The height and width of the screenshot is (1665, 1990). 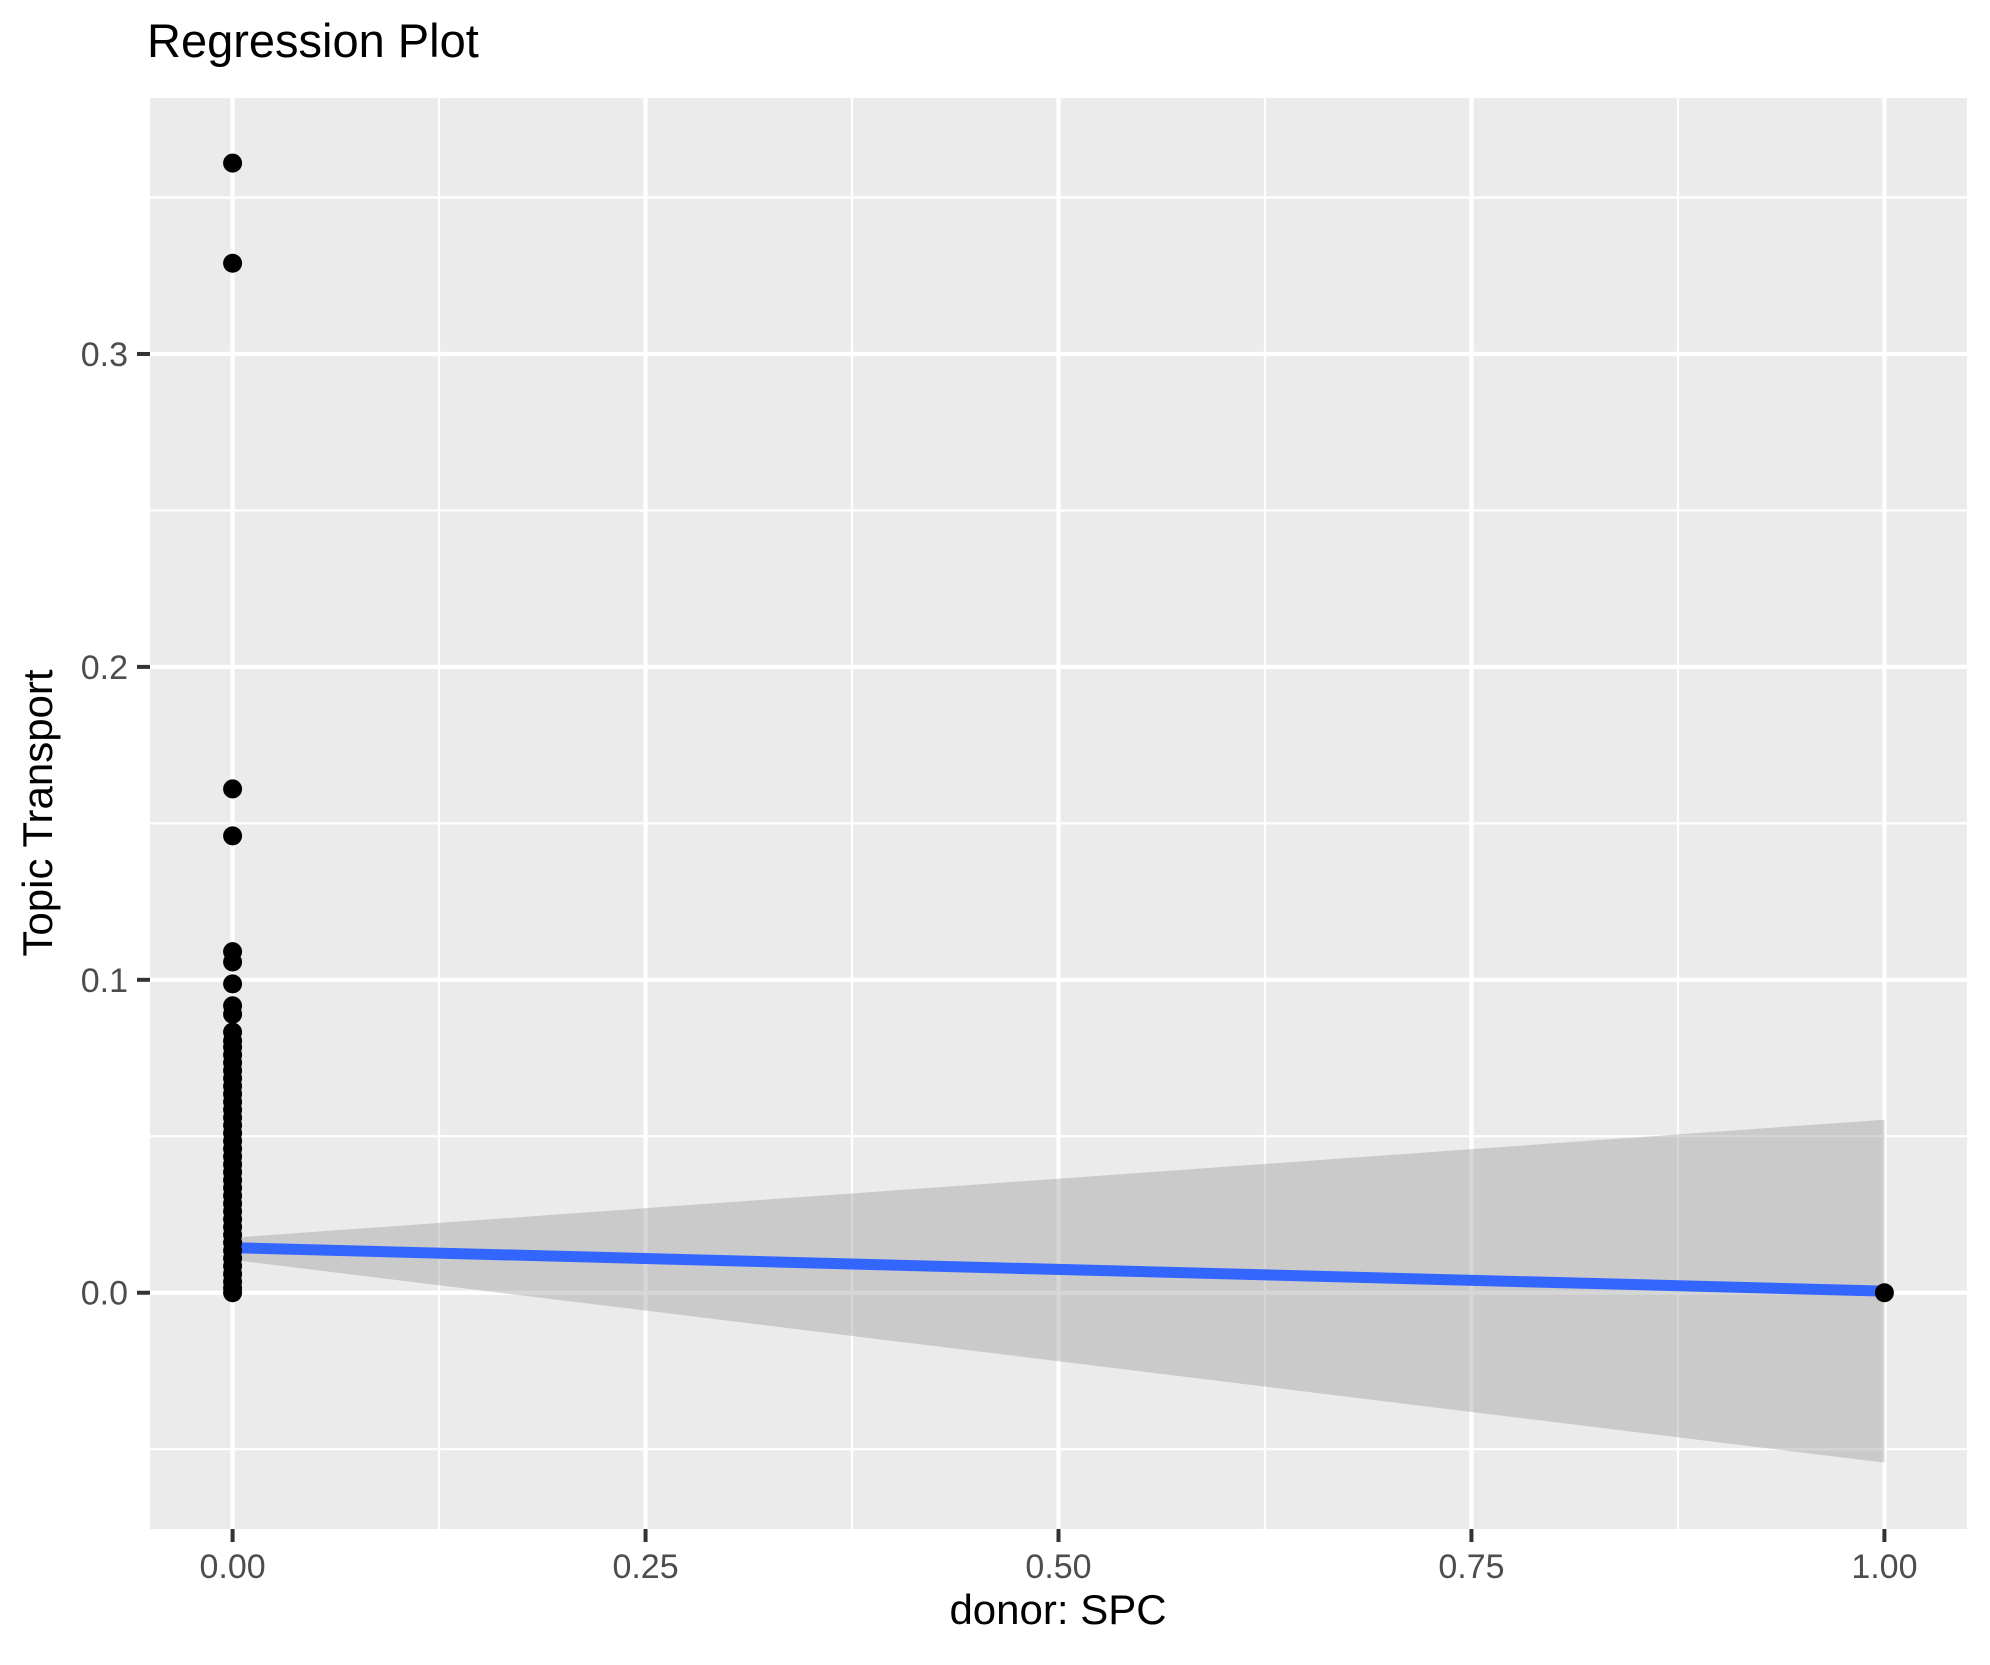 What do you see at coordinates (104, 981) in the screenshot?
I see `y-tick-label: 0.1` at bounding box center [104, 981].